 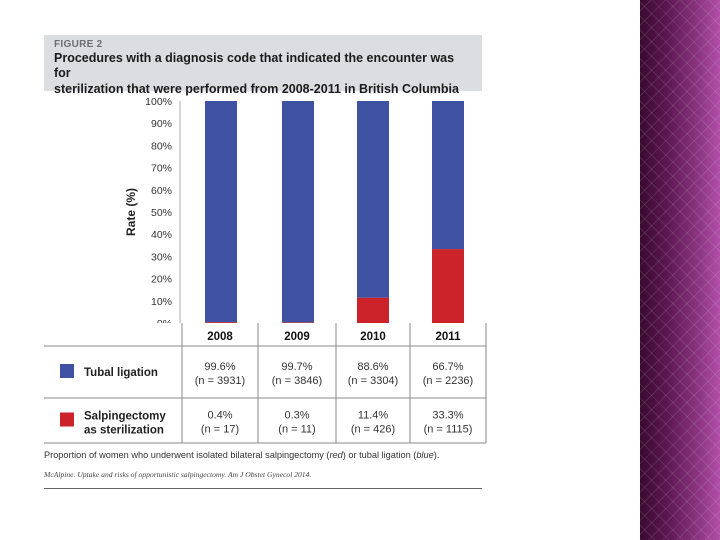 What do you see at coordinates (263, 488) in the screenshot?
I see `bottom-rule` at bounding box center [263, 488].